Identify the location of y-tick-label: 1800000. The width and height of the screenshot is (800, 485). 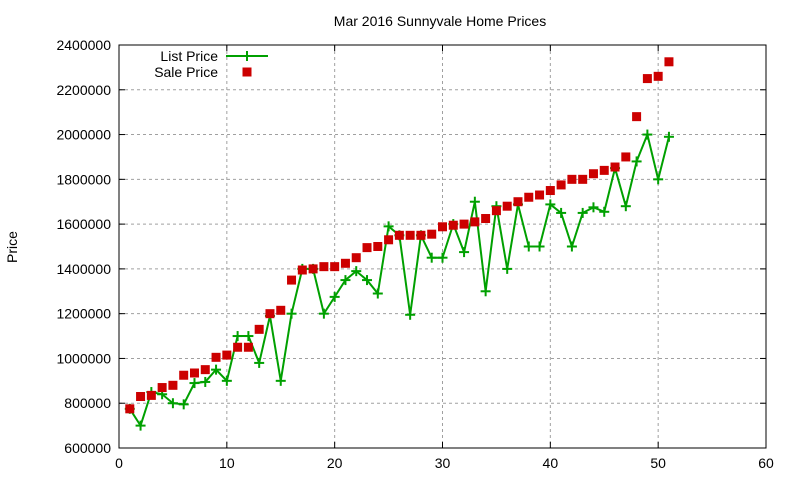
(83, 179).